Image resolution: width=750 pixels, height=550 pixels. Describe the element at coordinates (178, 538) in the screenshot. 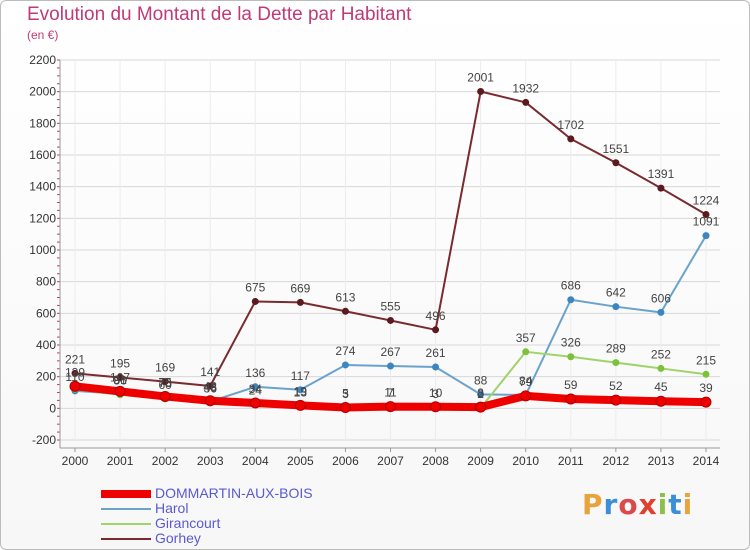

I see `legend-label: Gorhey` at that location.